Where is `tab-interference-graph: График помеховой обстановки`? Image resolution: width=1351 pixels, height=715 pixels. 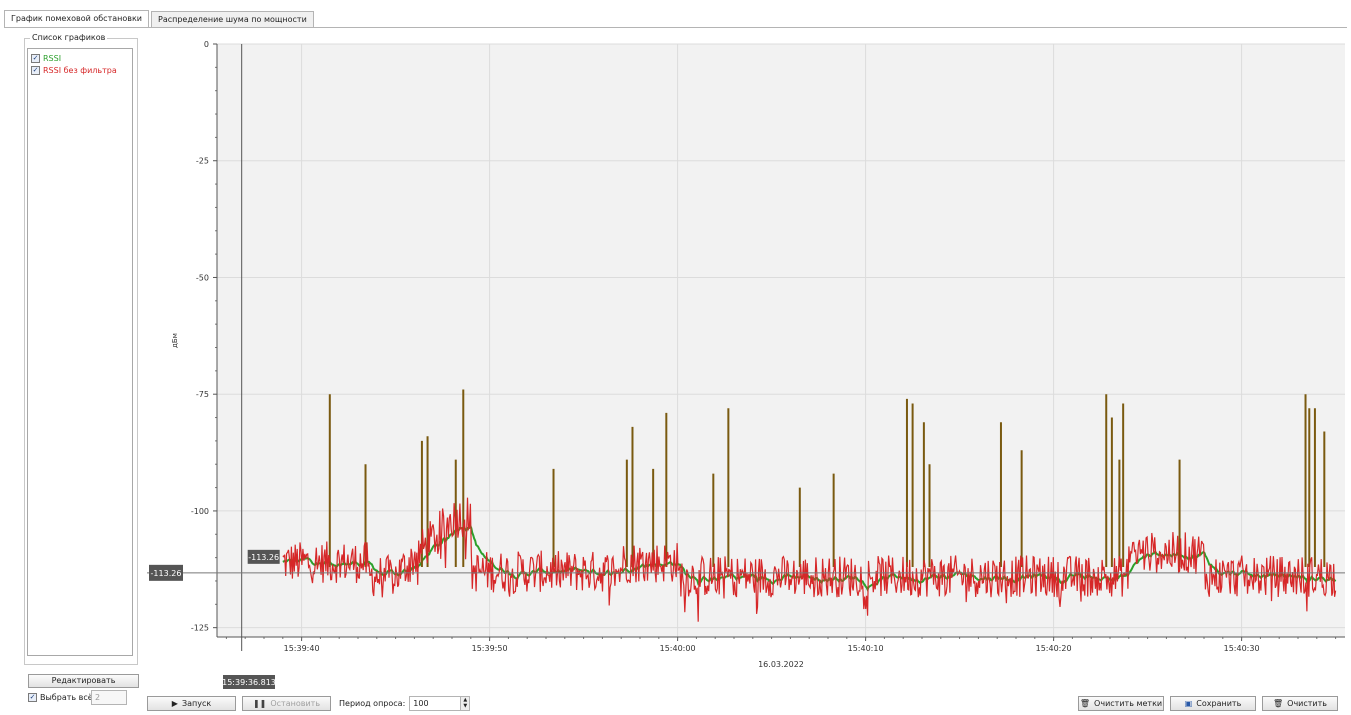
tab-interference-graph: График помеховой обстановки is located at coordinates (76, 19).